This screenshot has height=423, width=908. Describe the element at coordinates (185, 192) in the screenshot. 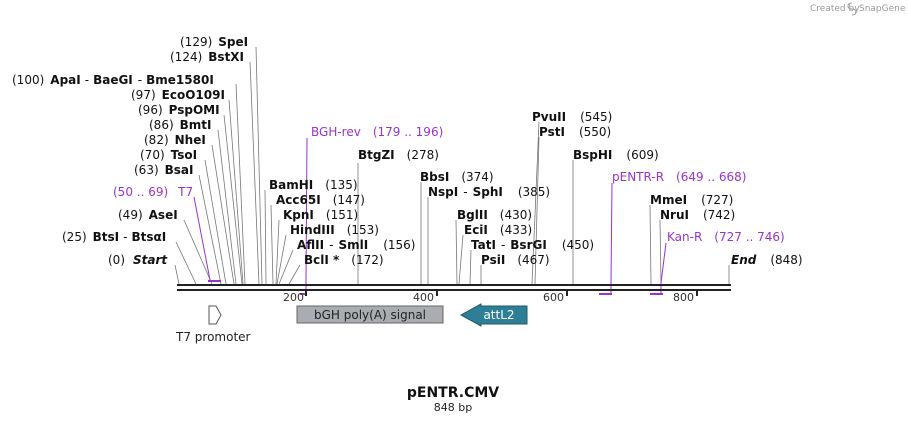

I see `primer-name-t7: T7` at that location.